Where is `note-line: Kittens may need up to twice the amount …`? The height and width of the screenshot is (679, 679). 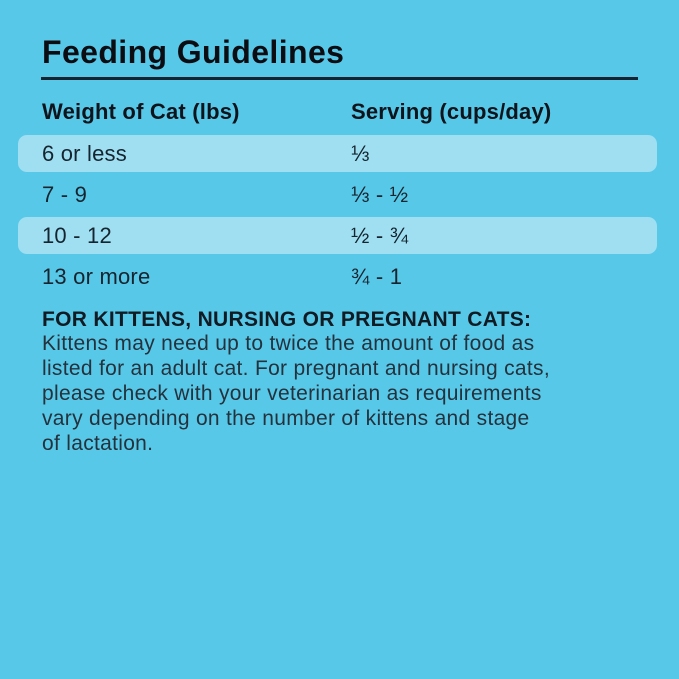 note-line: Kittens may need up to twice the amount … is located at coordinates (288, 343).